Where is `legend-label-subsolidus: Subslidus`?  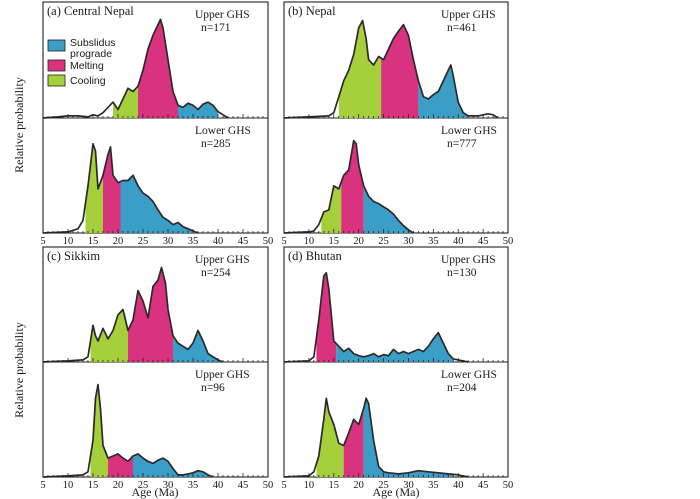
legend-label-subsolidus: Subslidus is located at coordinates (93, 43).